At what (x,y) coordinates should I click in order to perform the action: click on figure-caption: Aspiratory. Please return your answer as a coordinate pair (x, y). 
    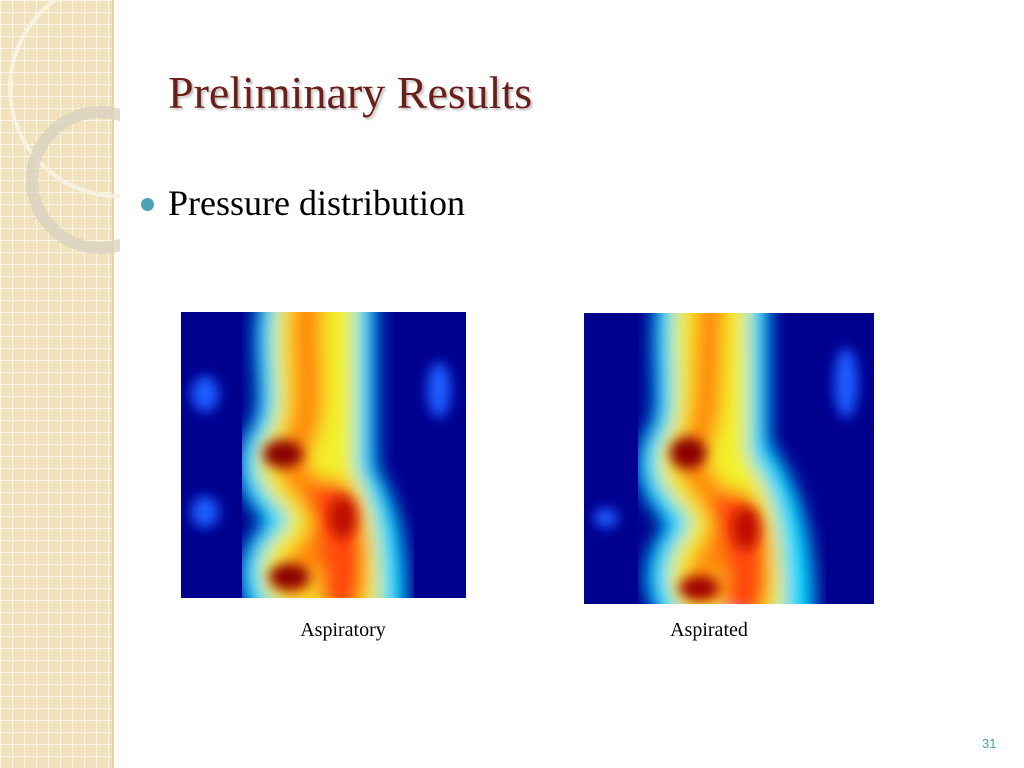
    Looking at the image, I should click on (343, 630).